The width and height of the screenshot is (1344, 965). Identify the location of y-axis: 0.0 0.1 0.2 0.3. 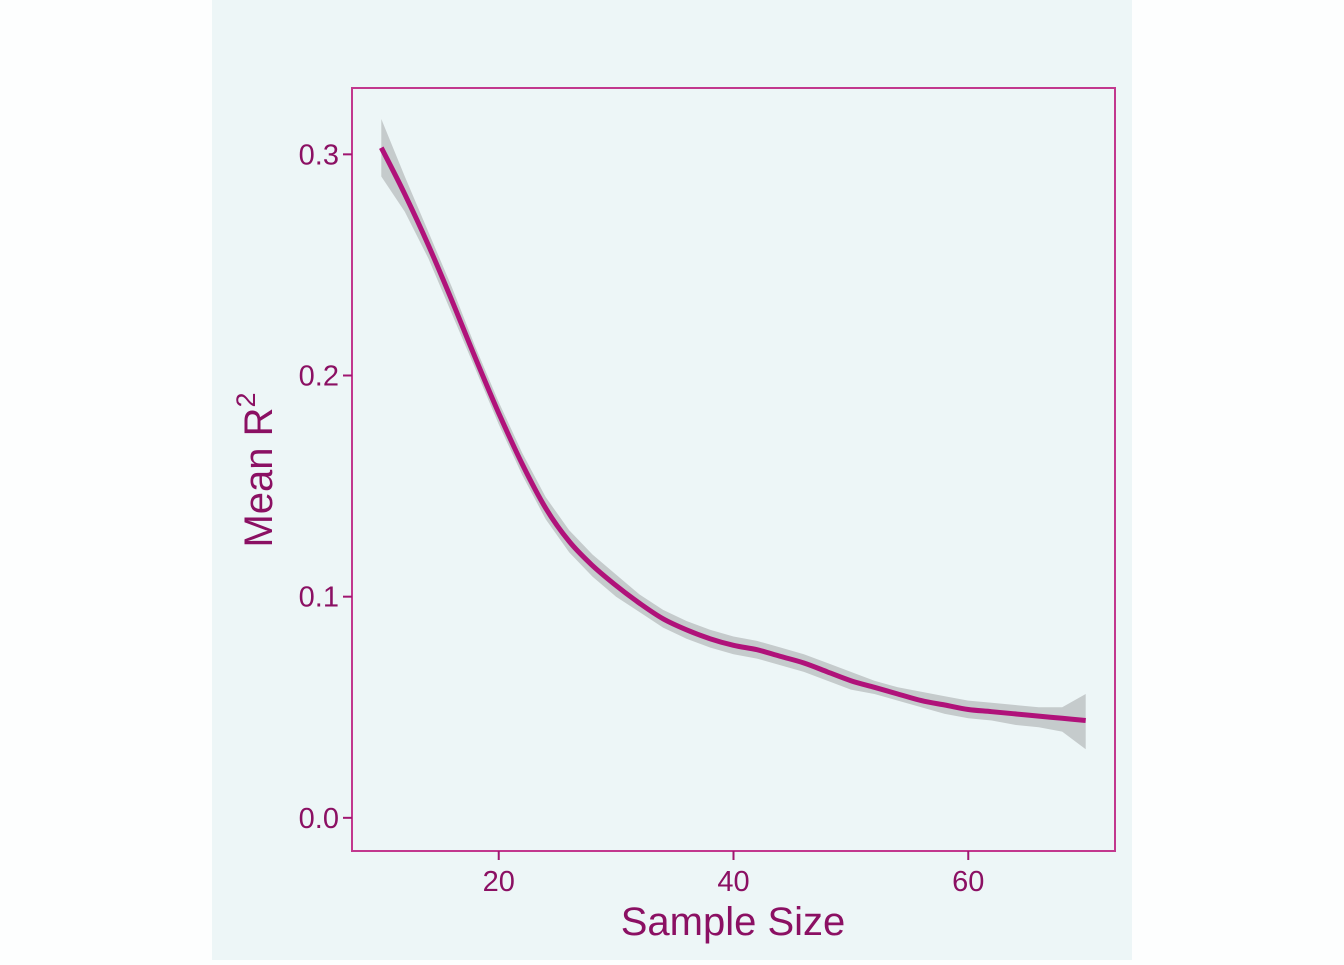
(325, 487).